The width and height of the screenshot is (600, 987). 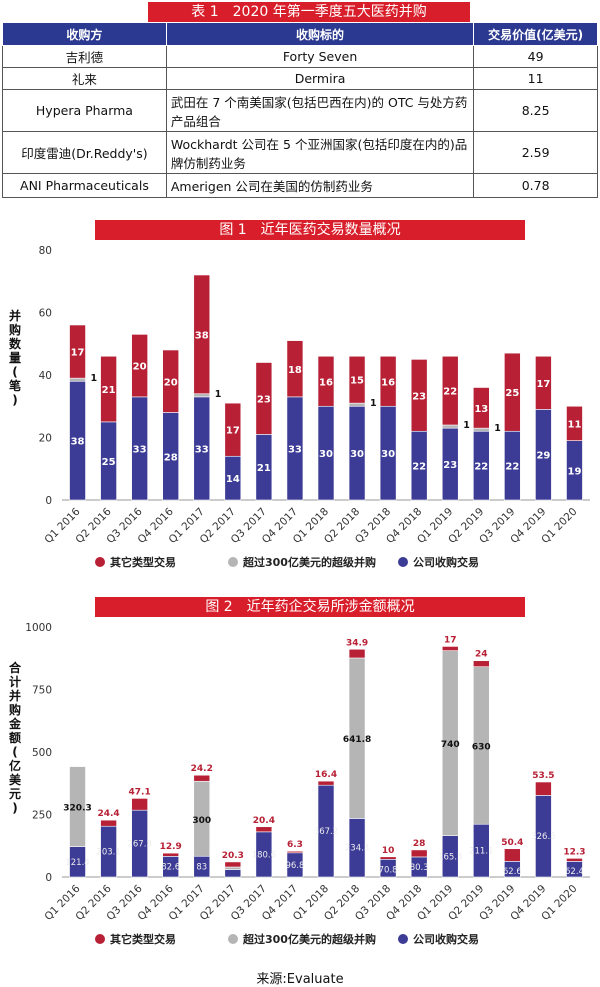 What do you see at coordinates (15, 737) in the screenshot?
I see `y-axis-label: 额` at bounding box center [15, 737].